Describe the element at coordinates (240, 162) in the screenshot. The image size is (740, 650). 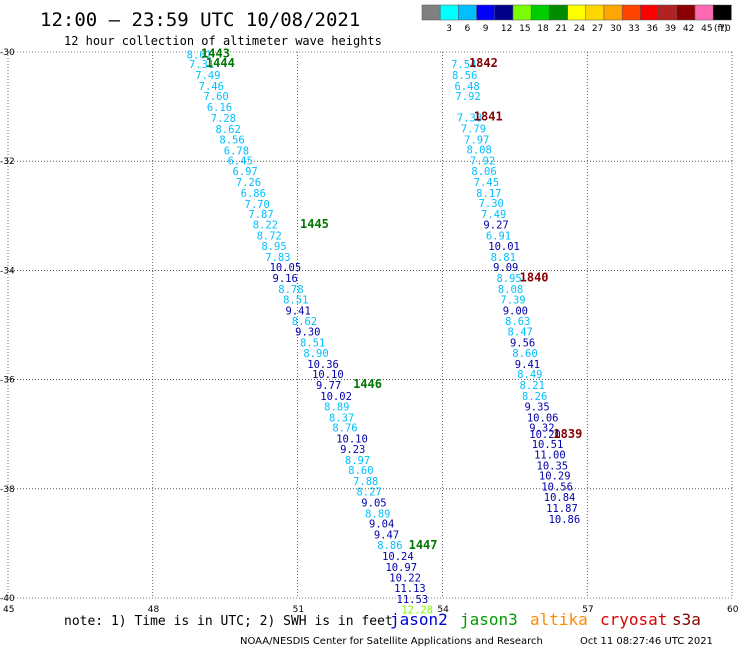
I see `data-point-label: 6.45` at that location.